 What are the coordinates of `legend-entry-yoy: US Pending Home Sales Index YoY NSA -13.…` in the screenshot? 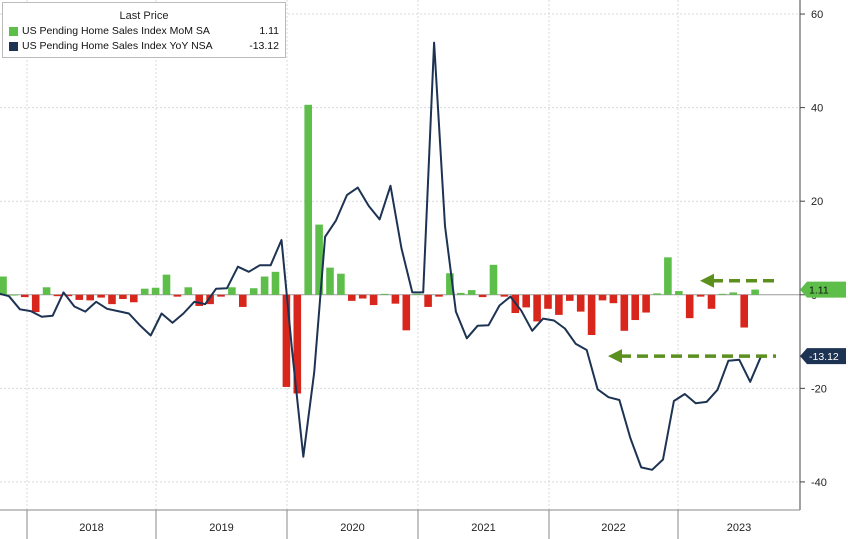 It's located at (144, 47).